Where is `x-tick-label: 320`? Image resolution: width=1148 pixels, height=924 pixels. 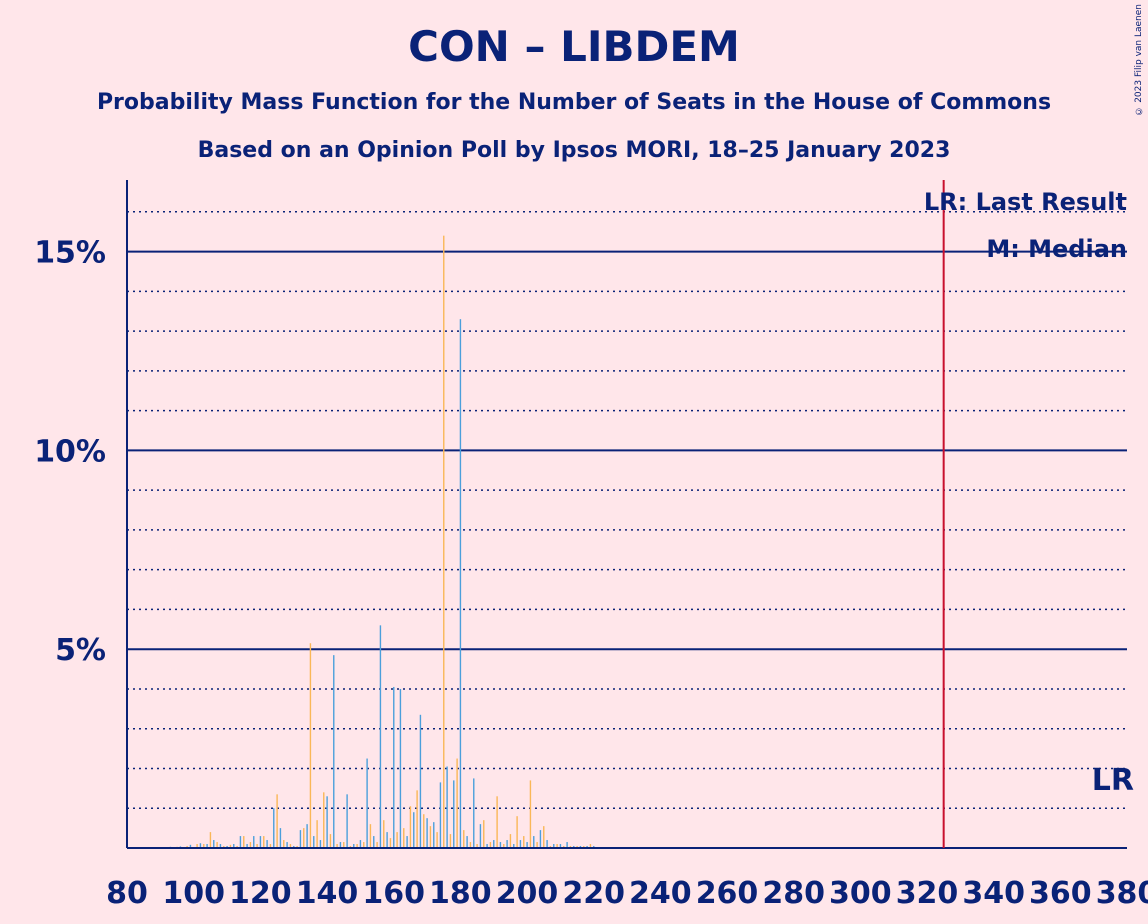
x-tick-label: 320 is located at coordinates (927, 893).